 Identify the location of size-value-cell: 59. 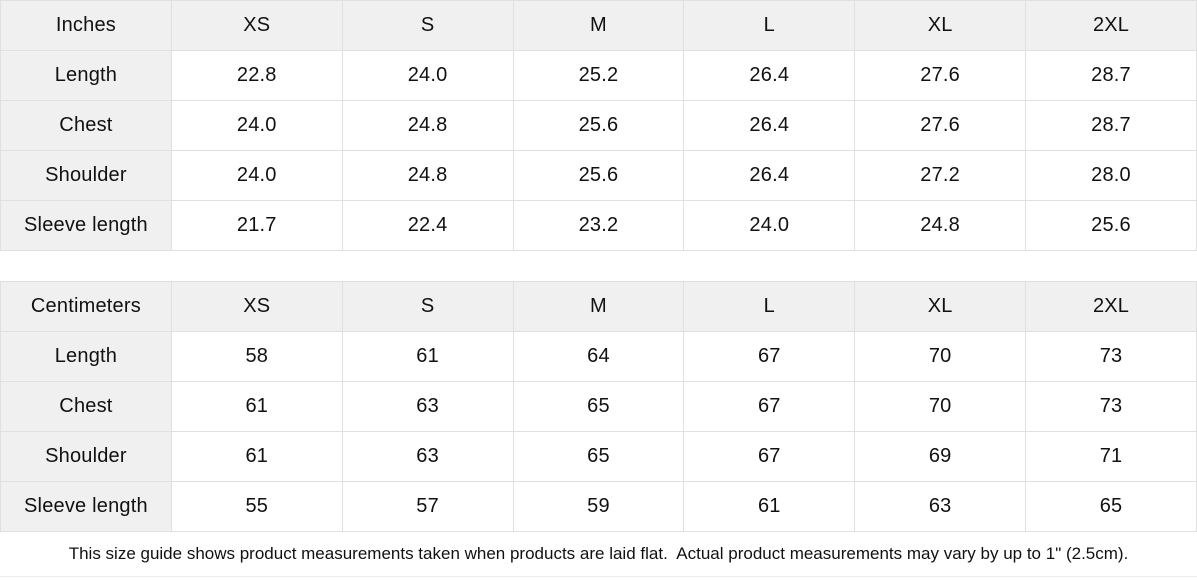
(598, 506).